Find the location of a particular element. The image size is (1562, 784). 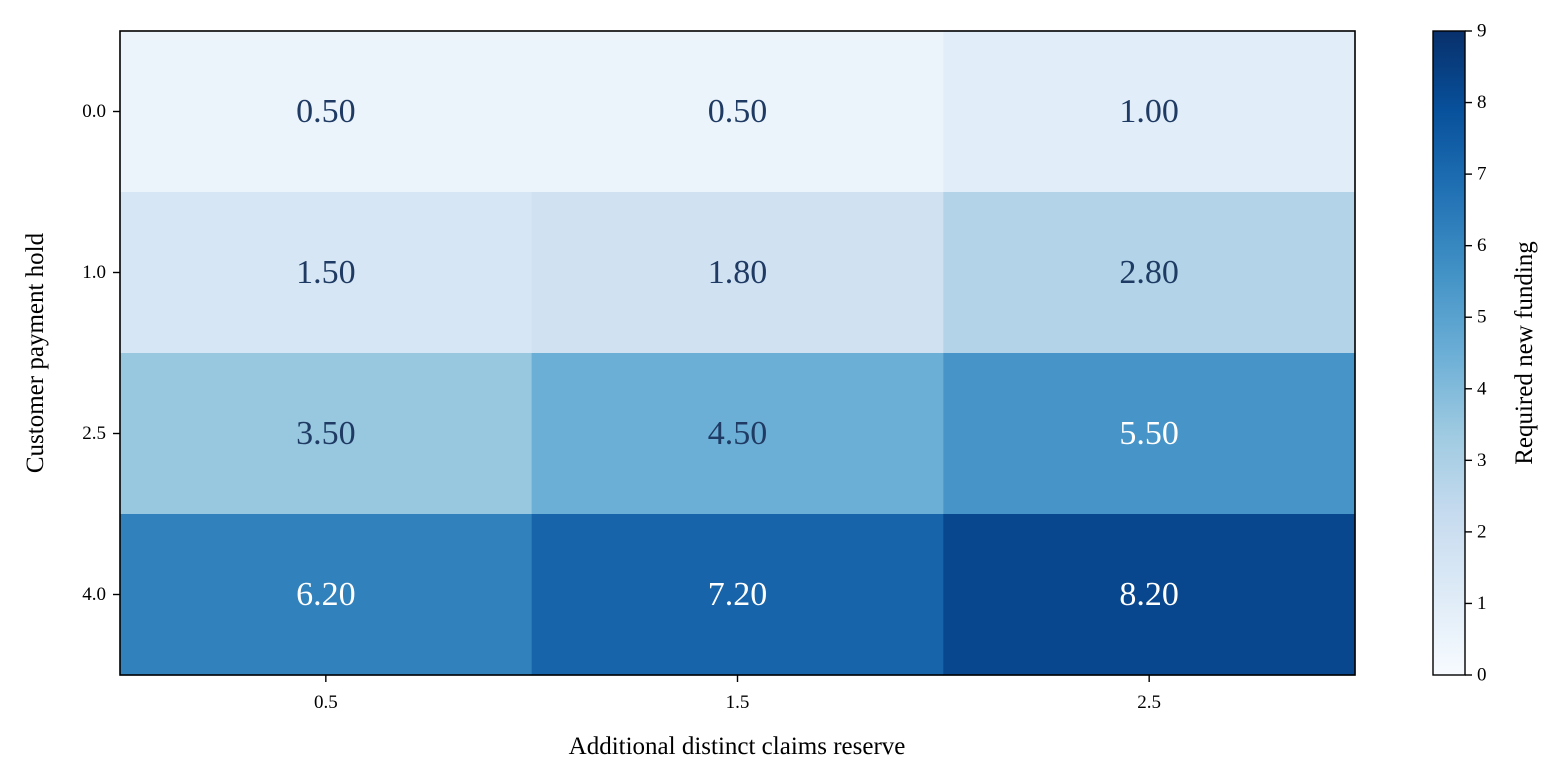

cell-value-label: 7.20 is located at coordinates (738, 594).